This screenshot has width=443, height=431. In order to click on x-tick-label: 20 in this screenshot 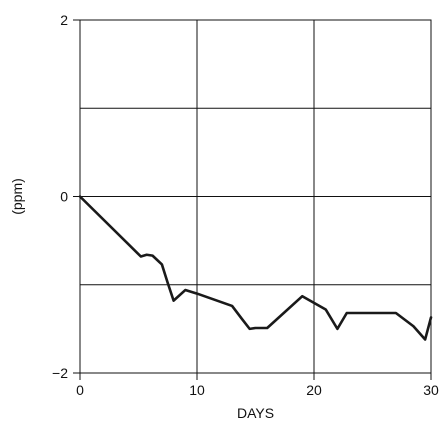, I will do `click(314, 390)`.